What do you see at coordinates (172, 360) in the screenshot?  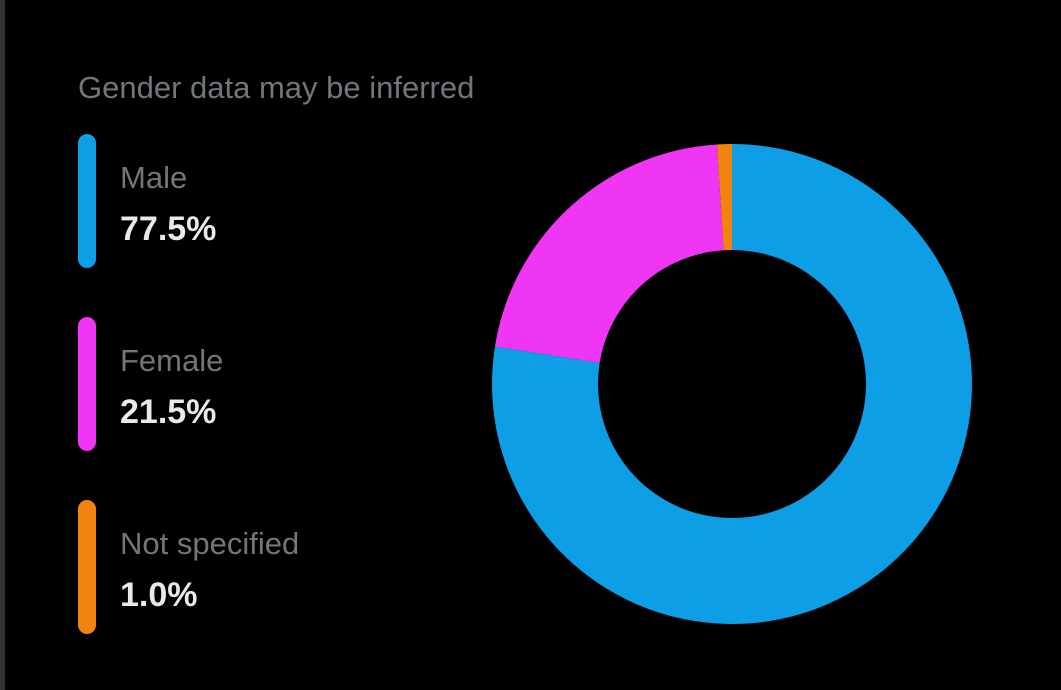 I see `legend-label-female: Female` at bounding box center [172, 360].